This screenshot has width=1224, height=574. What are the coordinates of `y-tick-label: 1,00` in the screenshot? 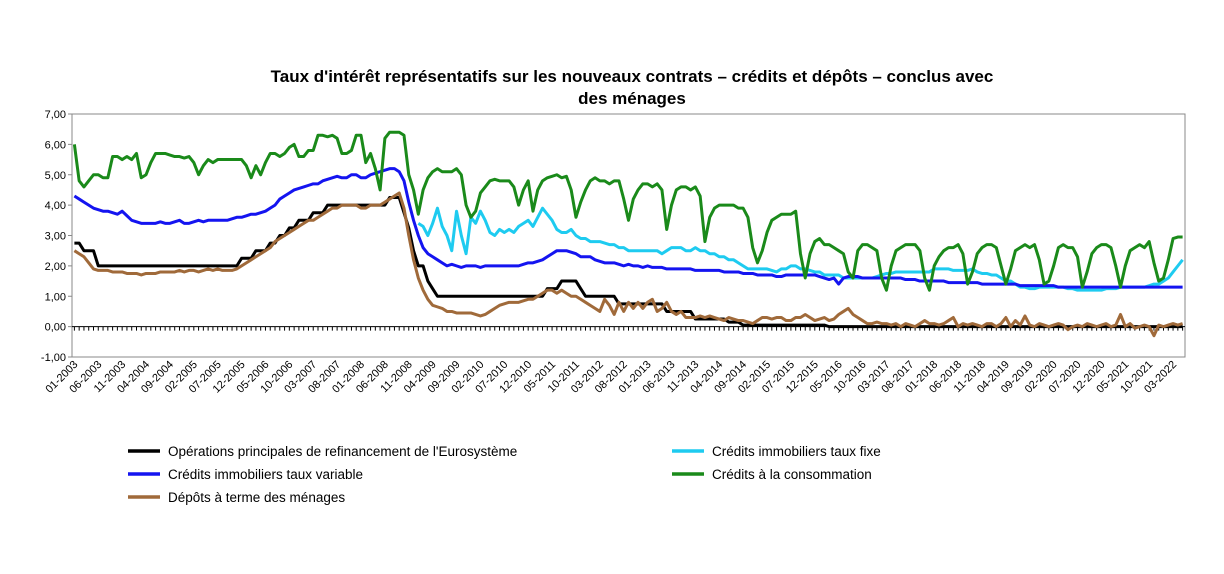 It's located at (55, 297).